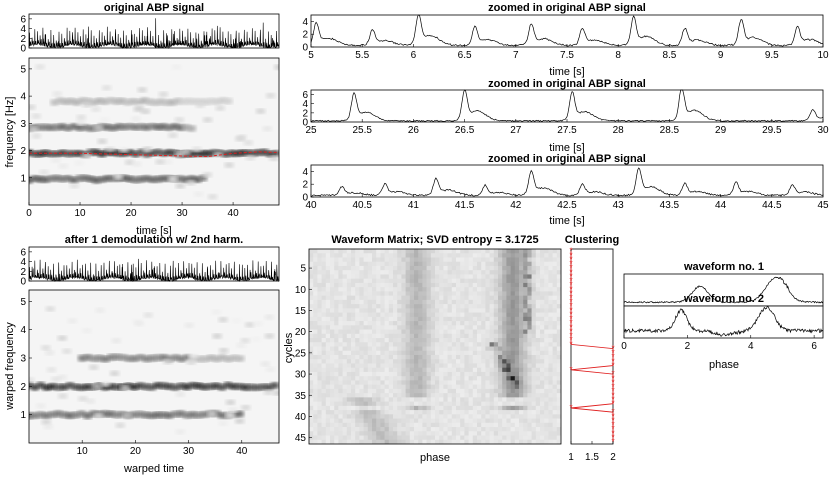  What do you see at coordinates (301, 396) in the screenshot?
I see `y-tick-label: 35` at bounding box center [301, 396].